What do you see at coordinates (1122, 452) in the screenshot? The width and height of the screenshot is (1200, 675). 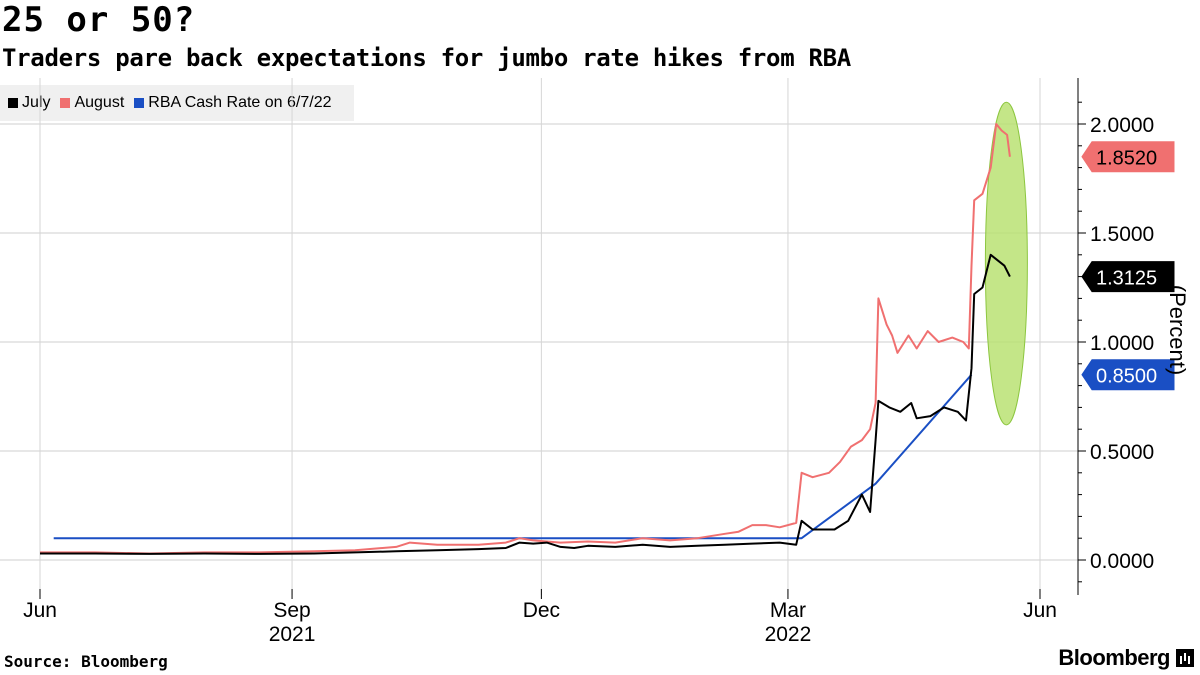 I see `y-tick-label: 0.5000` at bounding box center [1122, 452].